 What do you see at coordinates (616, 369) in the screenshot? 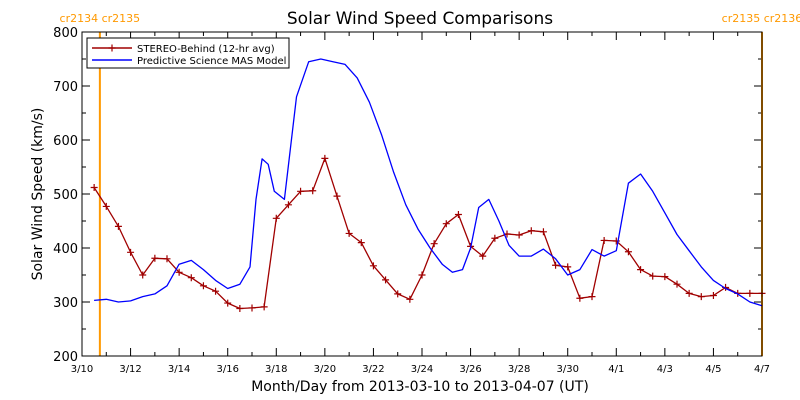
I see `x-tick-label: 4/1` at bounding box center [616, 369].